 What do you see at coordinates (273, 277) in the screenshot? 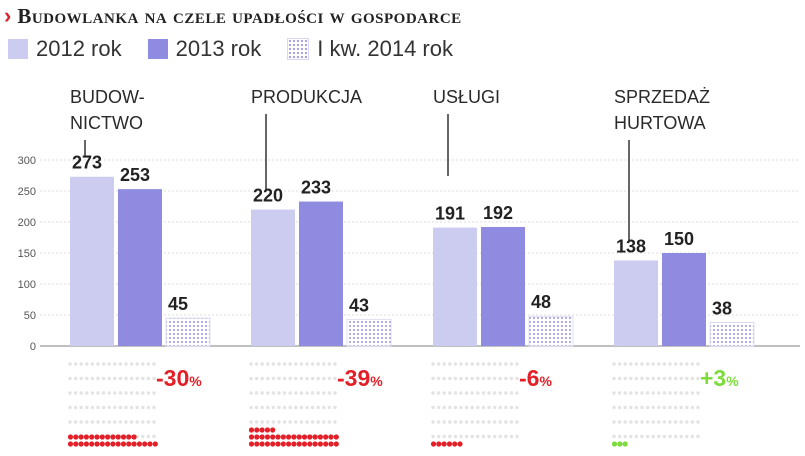
I see `bar-2012` at bounding box center [273, 277].